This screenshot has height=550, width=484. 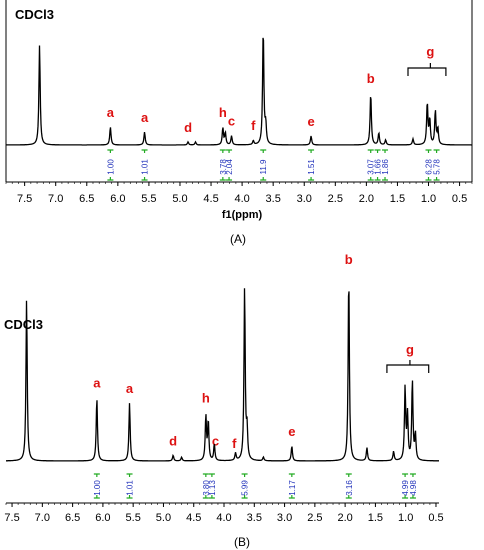 I want to click on peak-label-g: g, so click(x=410, y=349).